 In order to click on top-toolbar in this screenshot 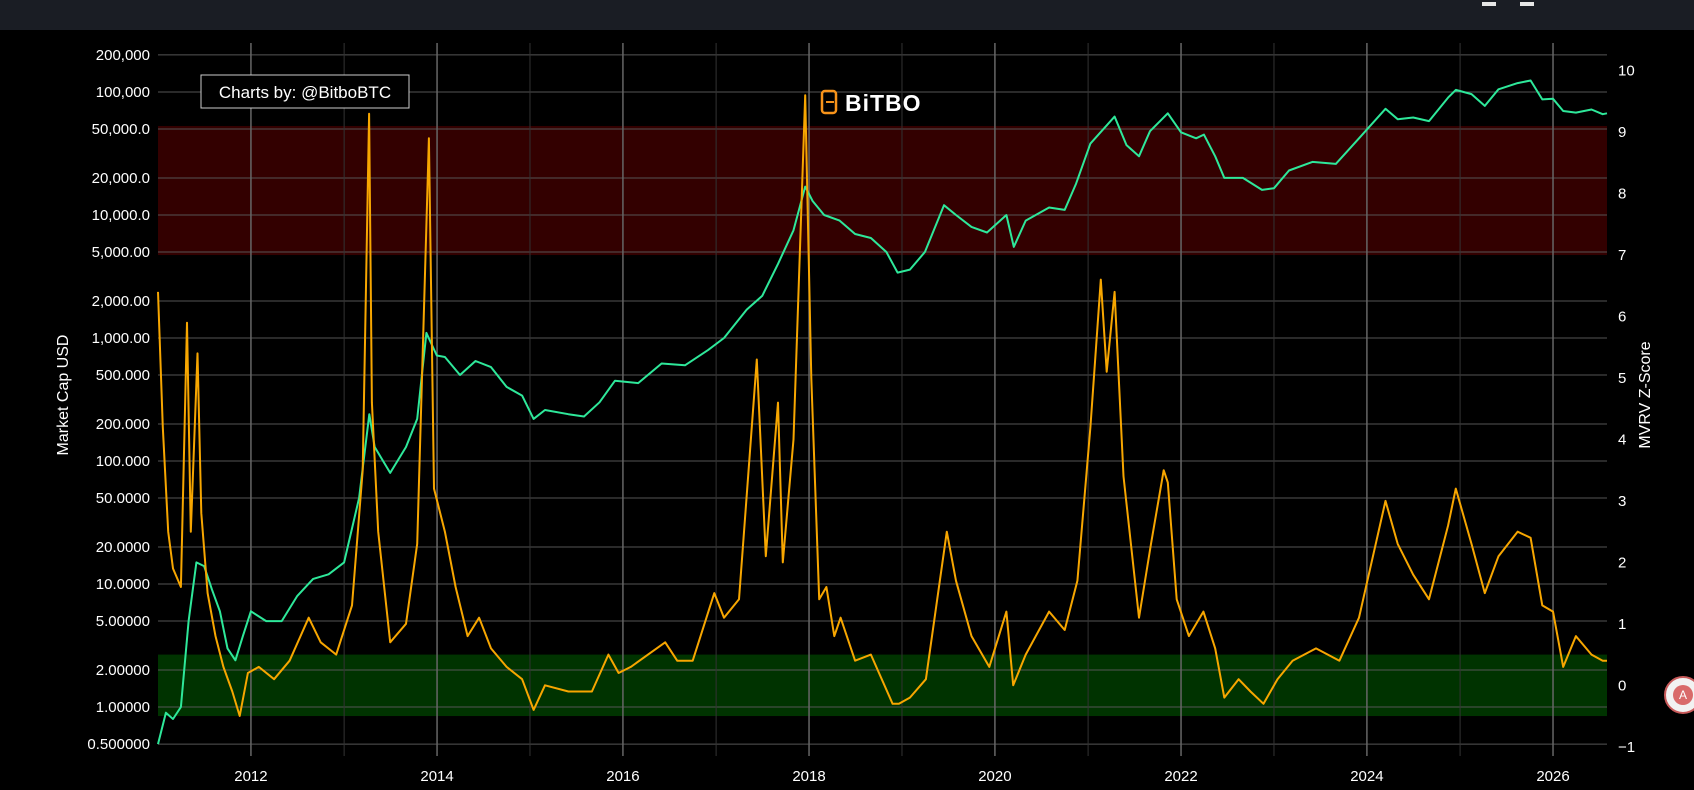, I will do `click(847, 15)`.